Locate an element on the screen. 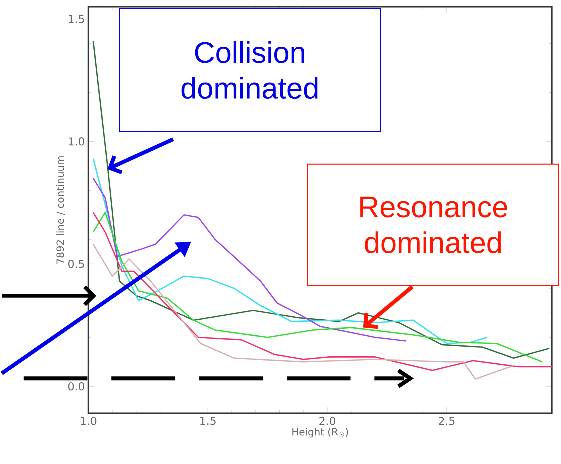 Image resolution: width=561 pixels, height=464 pixels. x-axis-title: Height (R$_{☉}$) is located at coordinates (320, 433).